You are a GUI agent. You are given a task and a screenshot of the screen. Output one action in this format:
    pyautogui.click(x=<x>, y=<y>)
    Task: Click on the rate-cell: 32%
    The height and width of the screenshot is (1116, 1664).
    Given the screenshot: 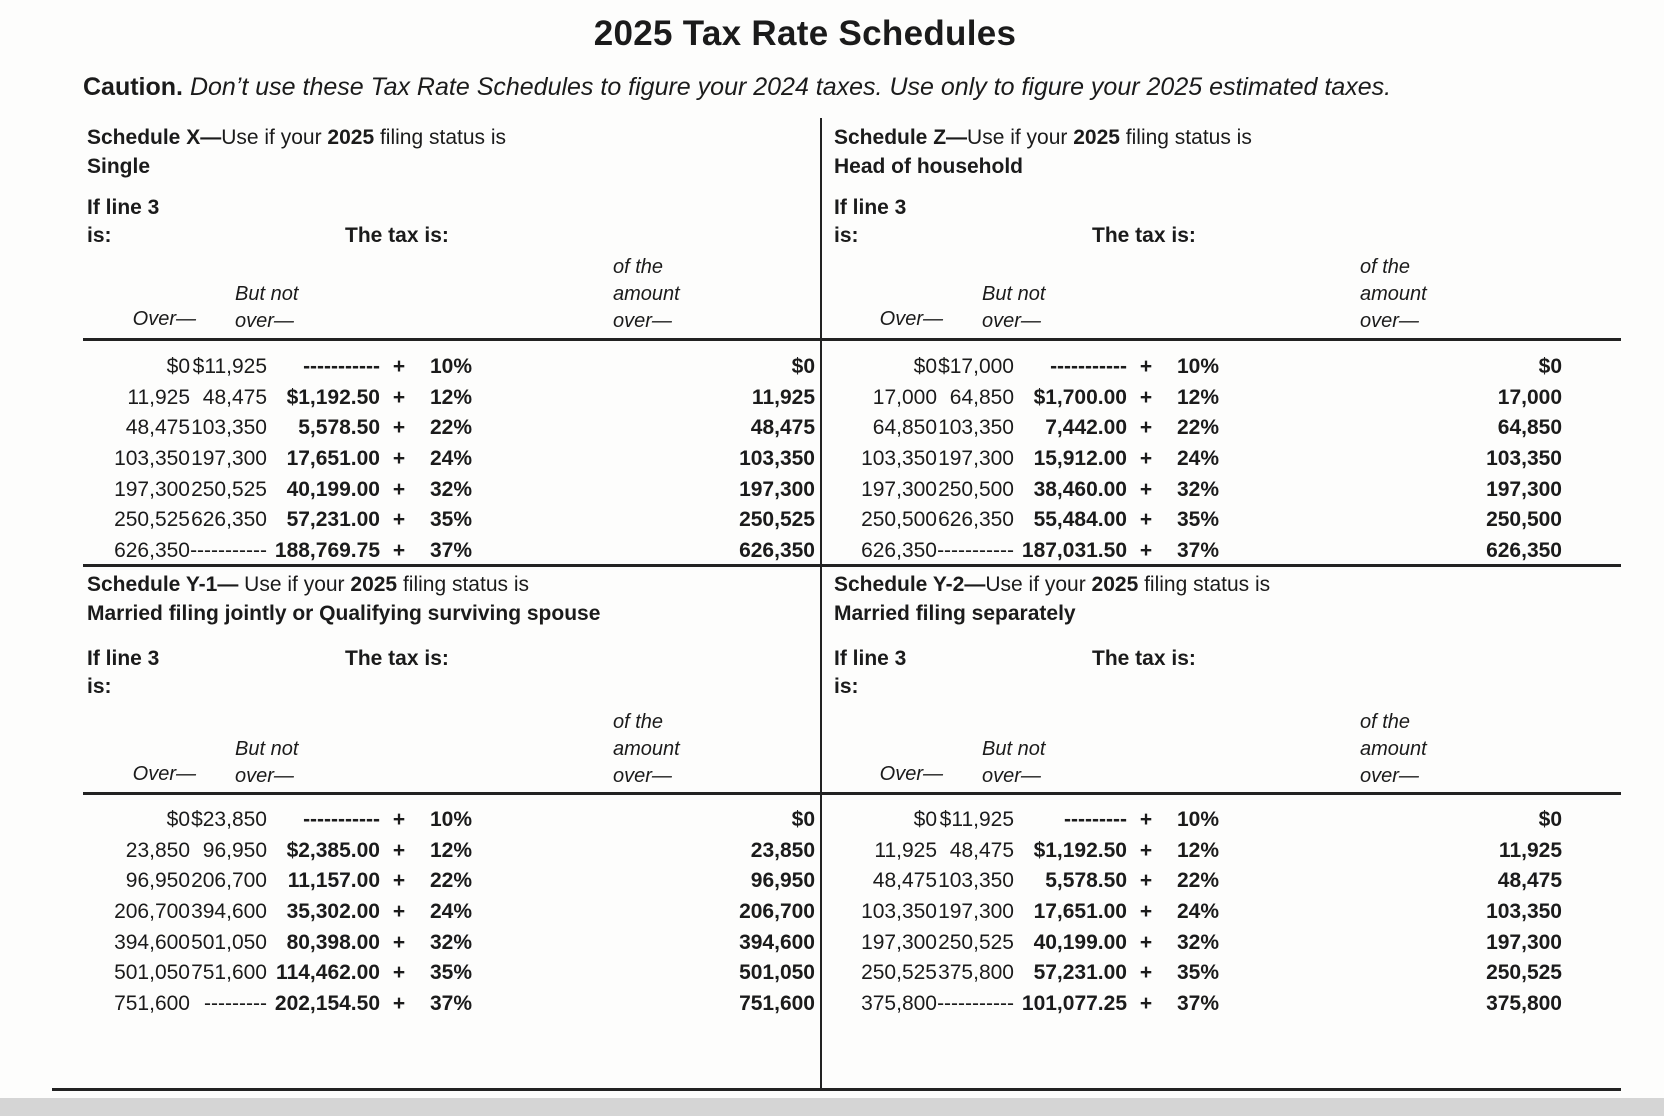 What is the action you would take?
    pyautogui.click(x=1198, y=942)
    